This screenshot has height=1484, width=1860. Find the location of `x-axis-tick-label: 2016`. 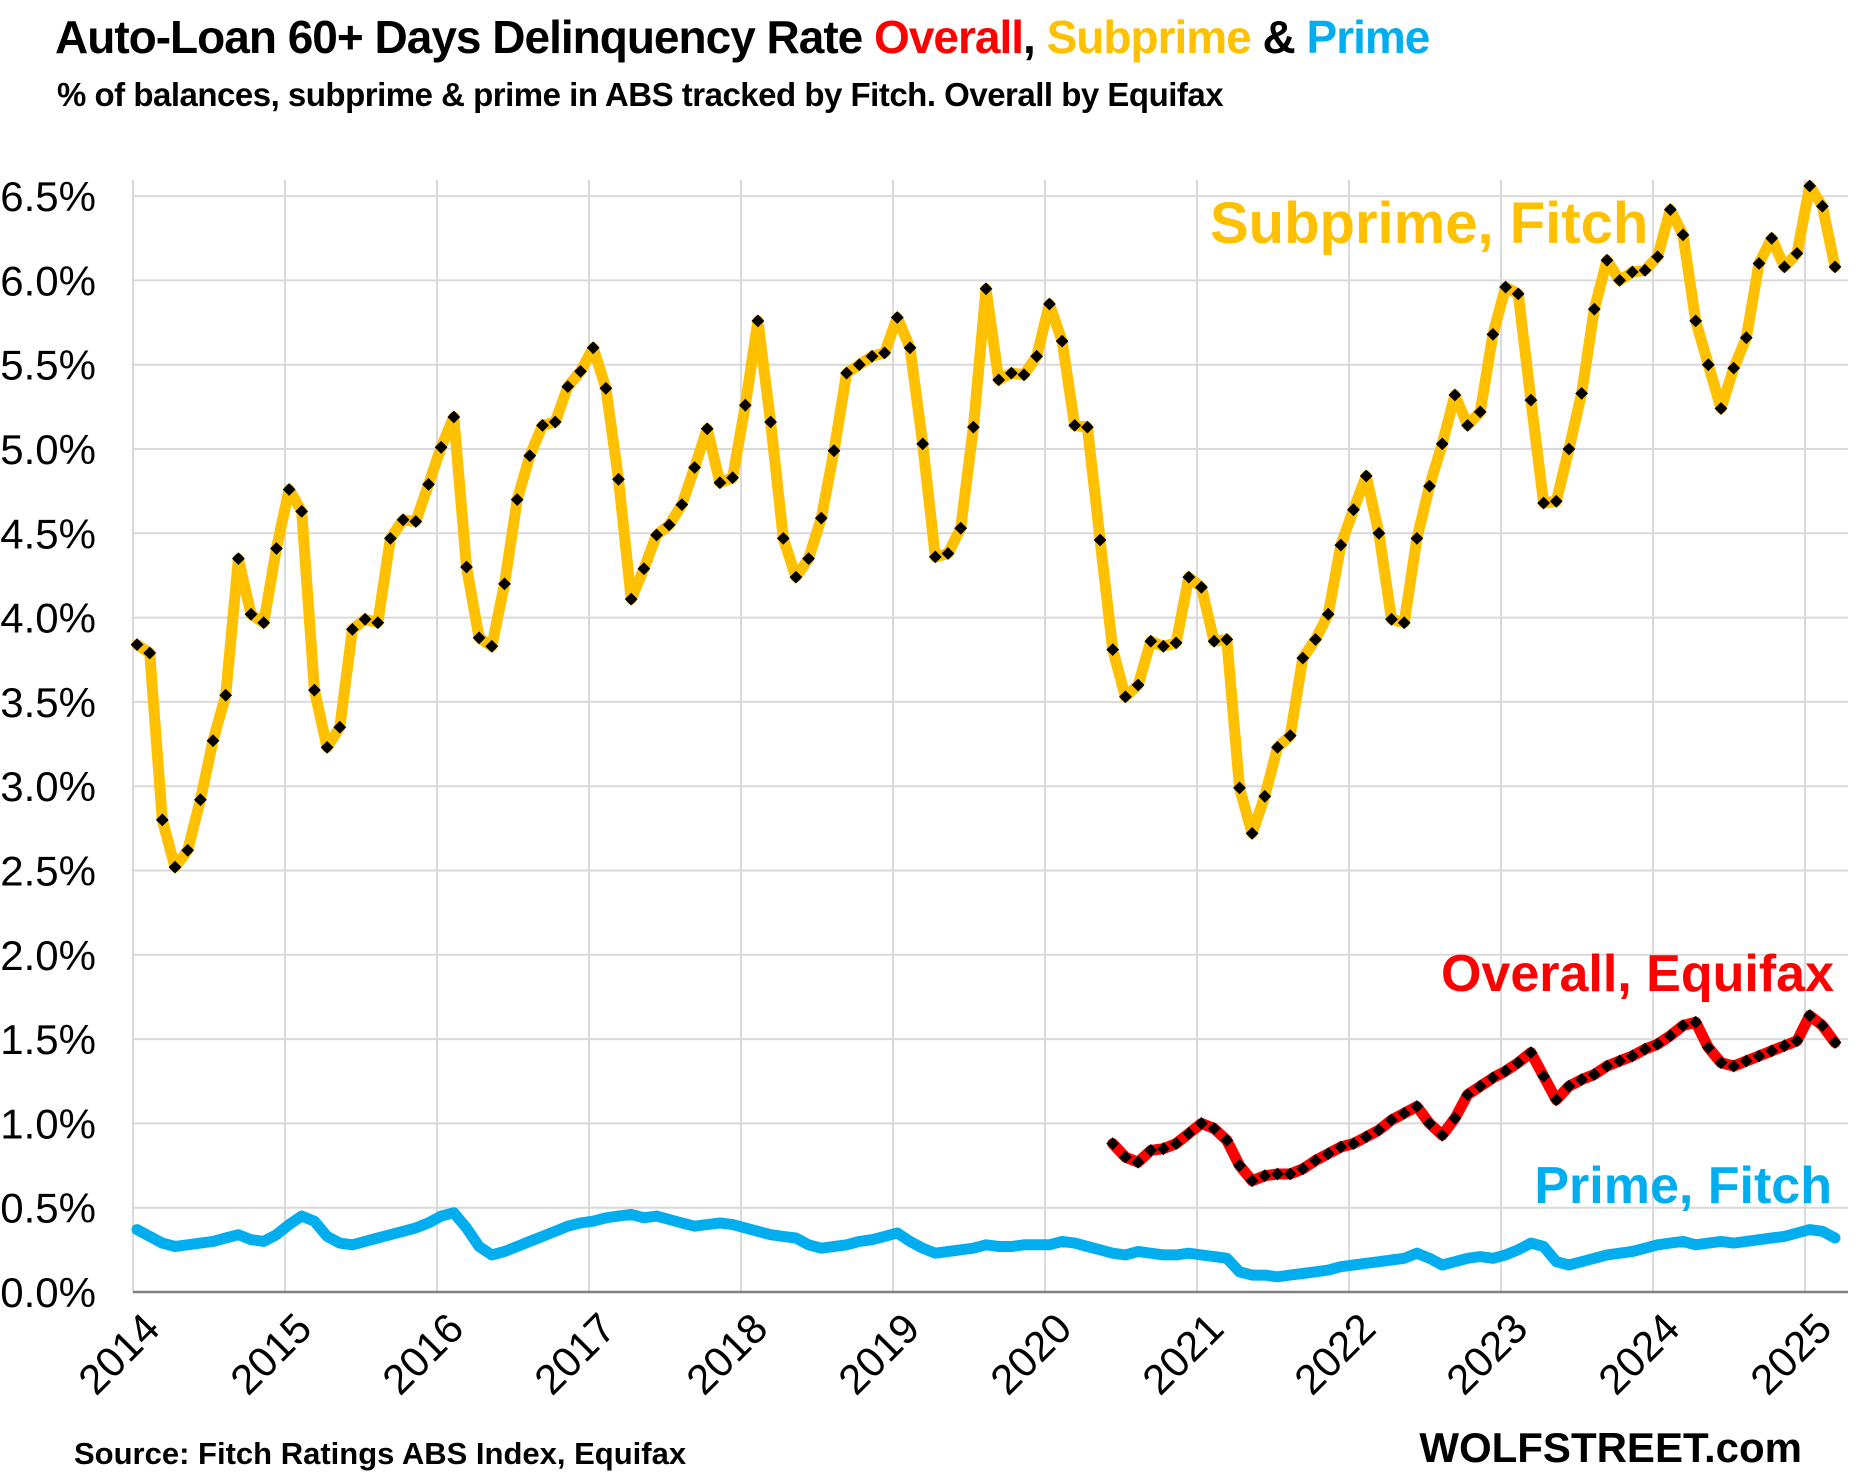

x-axis-tick-label: 2016 is located at coordinates (422, 1353).